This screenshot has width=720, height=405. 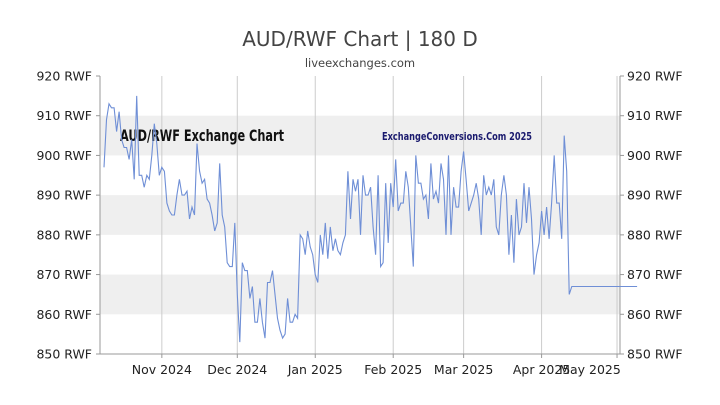 What do you see at coordinates (457, 136) in the screenshot?
I see `watermark-right: ExchangeConversions.Com 2025` at bounding box center [457, 136].